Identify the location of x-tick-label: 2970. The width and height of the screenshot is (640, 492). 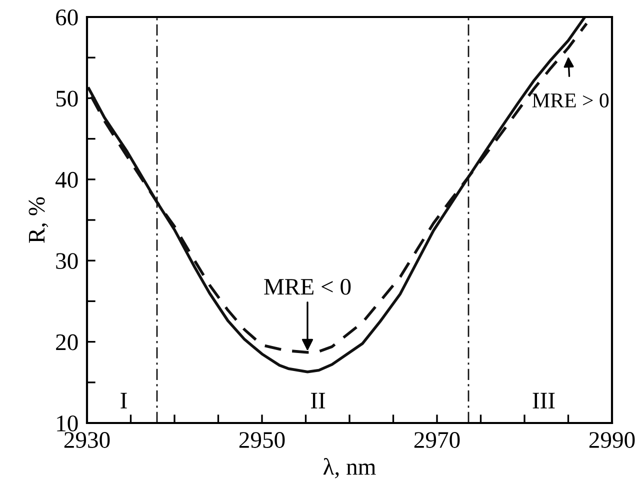
(437, 440).